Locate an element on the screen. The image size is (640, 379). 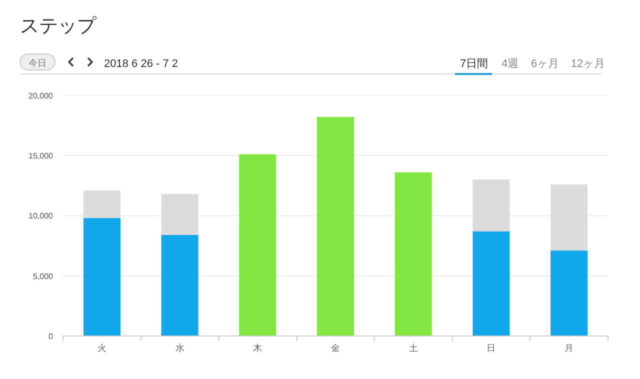
text: 6ヶ月 is located at coordinates (545, 64).